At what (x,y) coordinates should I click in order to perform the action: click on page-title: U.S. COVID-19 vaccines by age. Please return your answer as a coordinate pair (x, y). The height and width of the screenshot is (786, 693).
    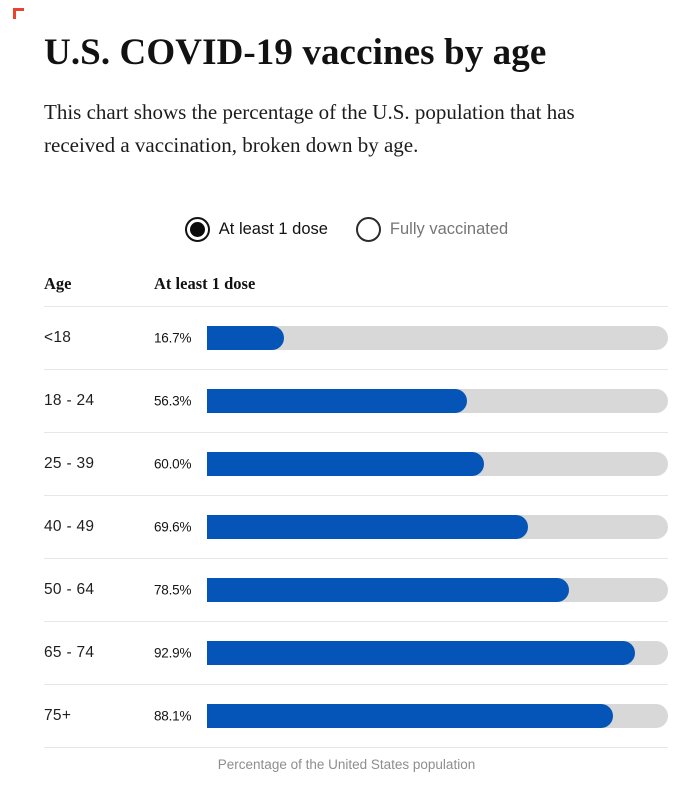
    Looking at the image, I should click on (295, 52).